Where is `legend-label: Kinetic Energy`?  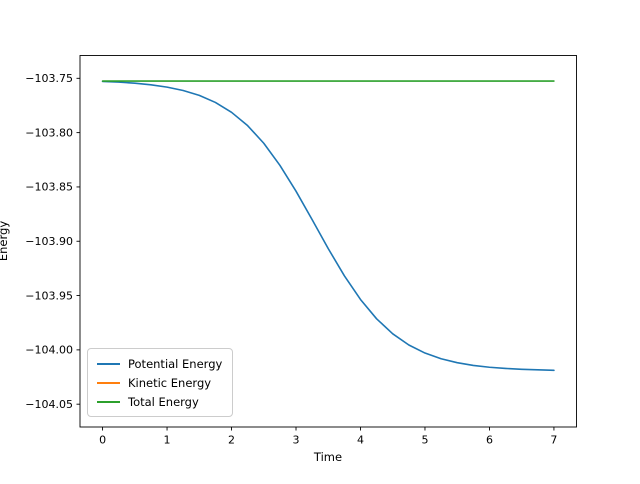
legend-label: Kinetic Energy is located at coordinates (170, 382).